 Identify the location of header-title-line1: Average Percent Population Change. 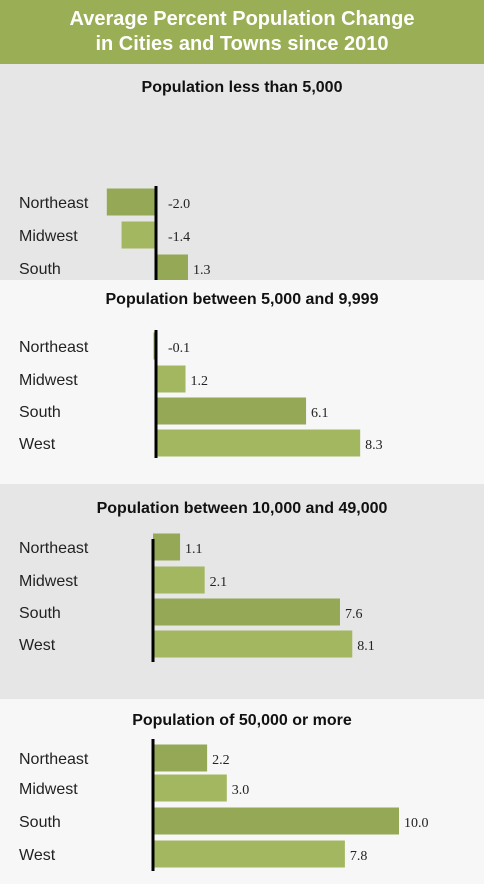
(242, 19).